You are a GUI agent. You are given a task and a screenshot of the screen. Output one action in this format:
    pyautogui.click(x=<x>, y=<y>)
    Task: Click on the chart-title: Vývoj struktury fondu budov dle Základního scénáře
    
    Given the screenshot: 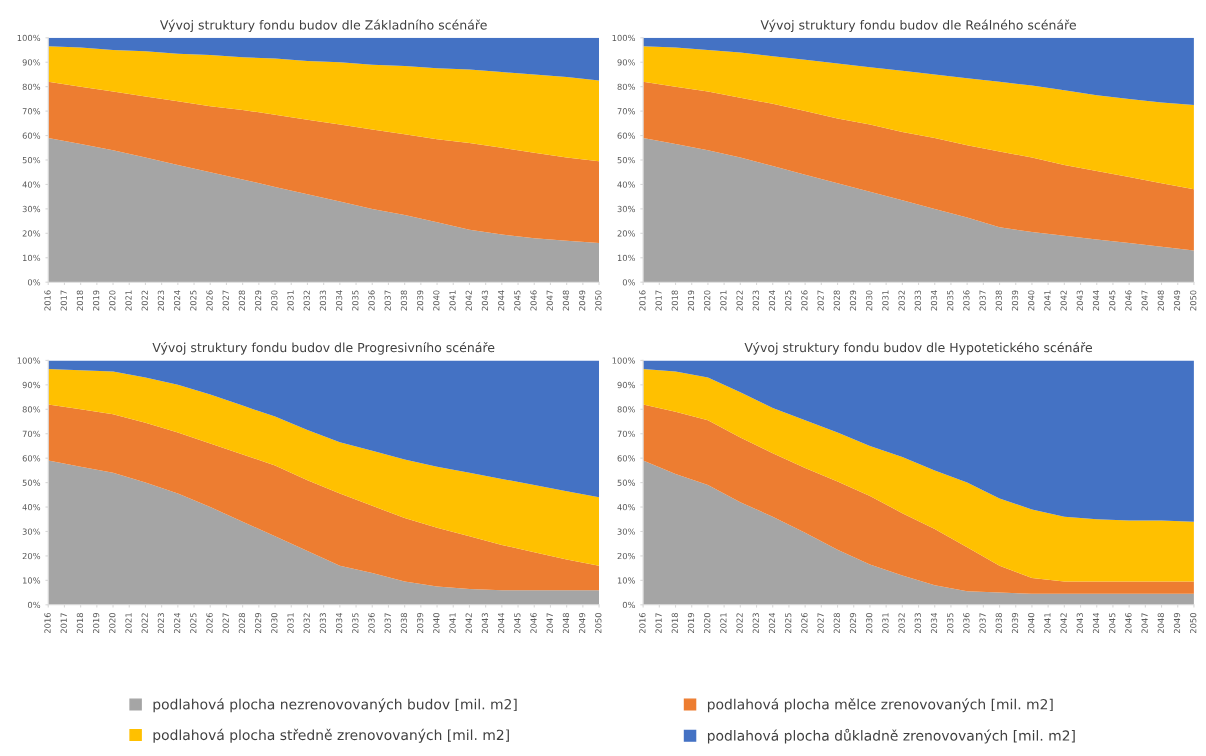 What is the action you would take?
    pyautogui.click(x=323, y=26)
    